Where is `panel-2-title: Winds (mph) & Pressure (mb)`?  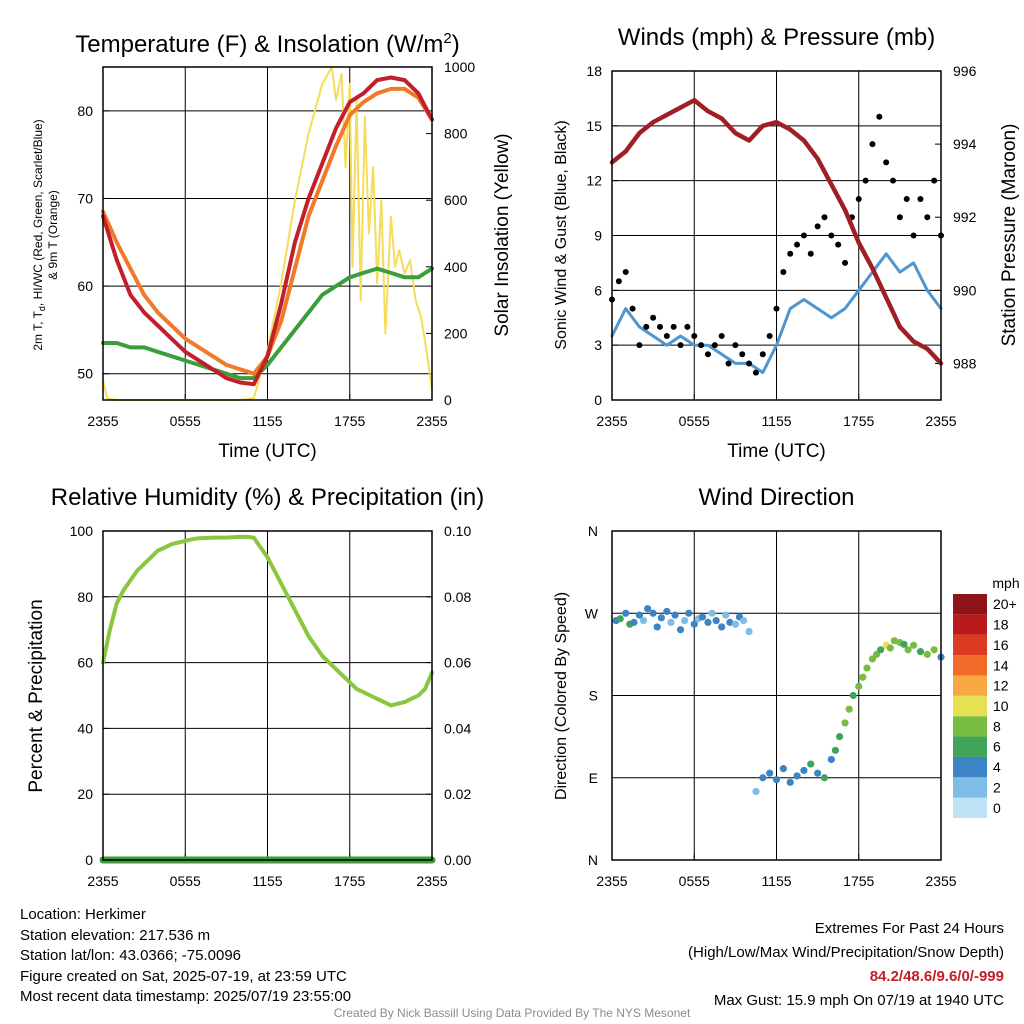 panel-2-title: Winds (mph) & Pressure (mb) is located at coordinates (776, 37).